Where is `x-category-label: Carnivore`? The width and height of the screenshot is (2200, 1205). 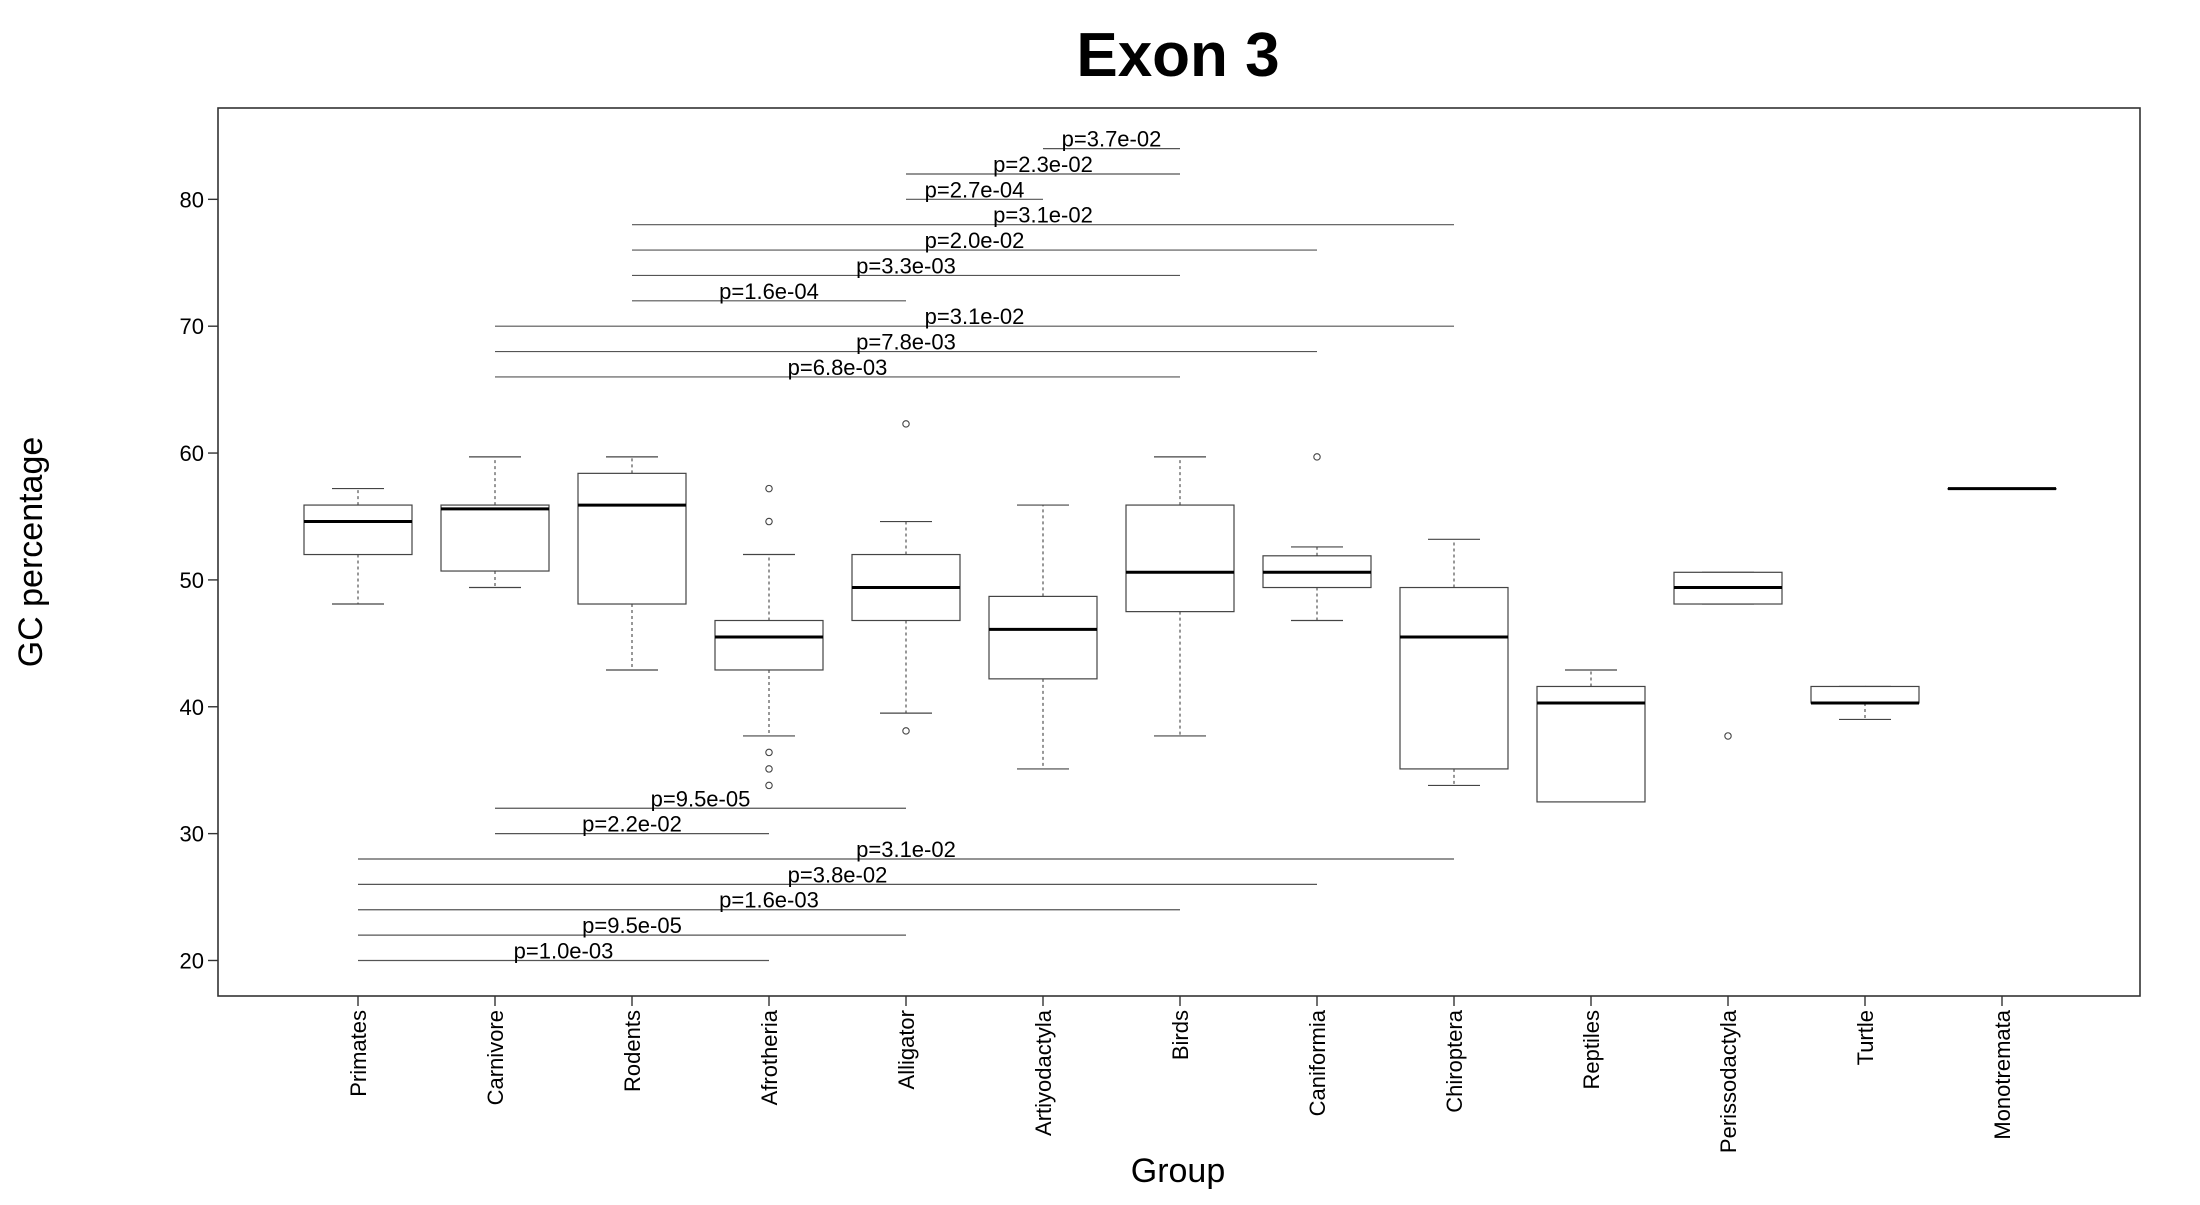 x-category-label: Carnivore is located at coordinates (495, 1057).